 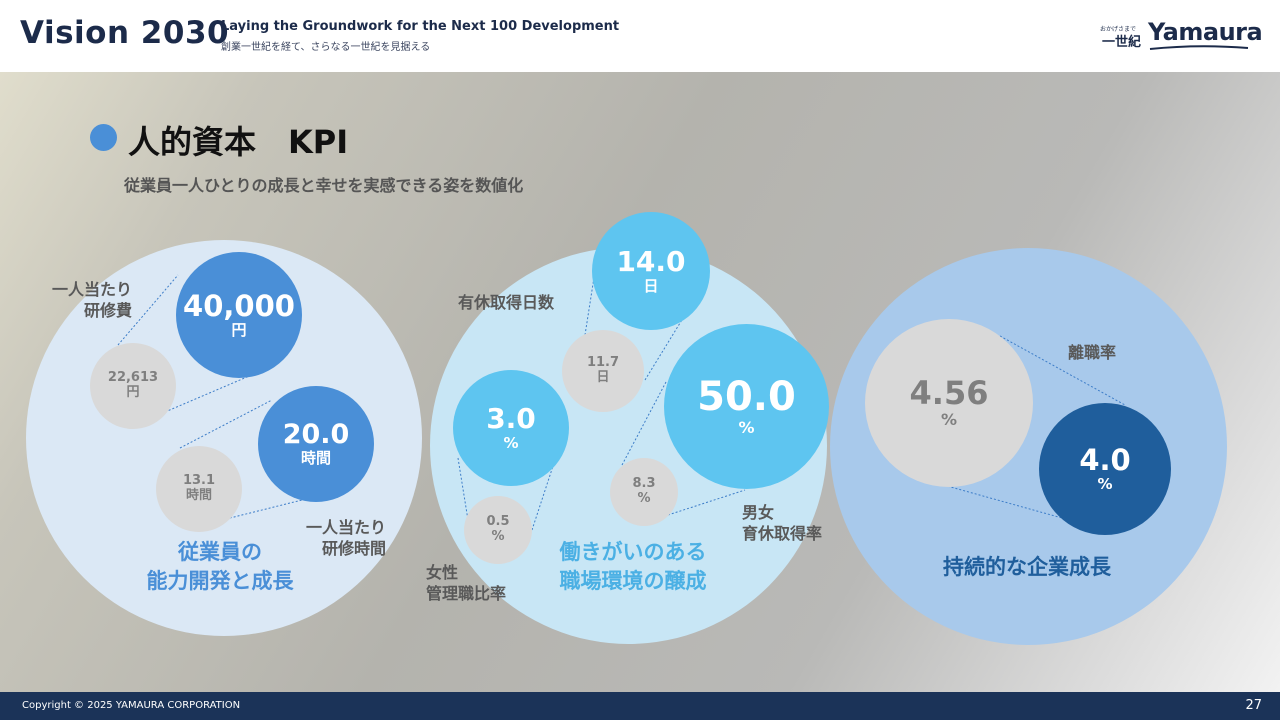 What do you see at coordinates (1122, 42) in the screenshot?
I see `logo-mark: 一世紀` at bounding box center [1122, 42].